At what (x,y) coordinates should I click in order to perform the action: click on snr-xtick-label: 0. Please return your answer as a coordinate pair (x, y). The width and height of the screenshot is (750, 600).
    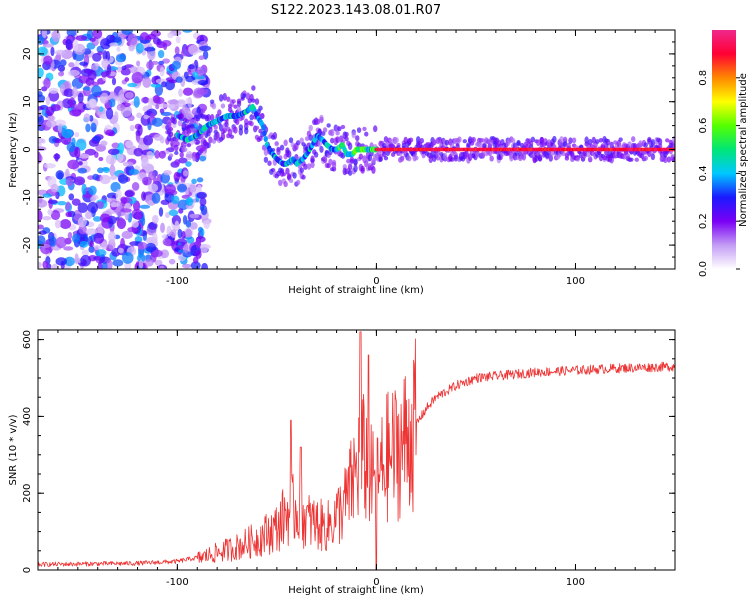
    Looking at the image, I should click on (376, 582).